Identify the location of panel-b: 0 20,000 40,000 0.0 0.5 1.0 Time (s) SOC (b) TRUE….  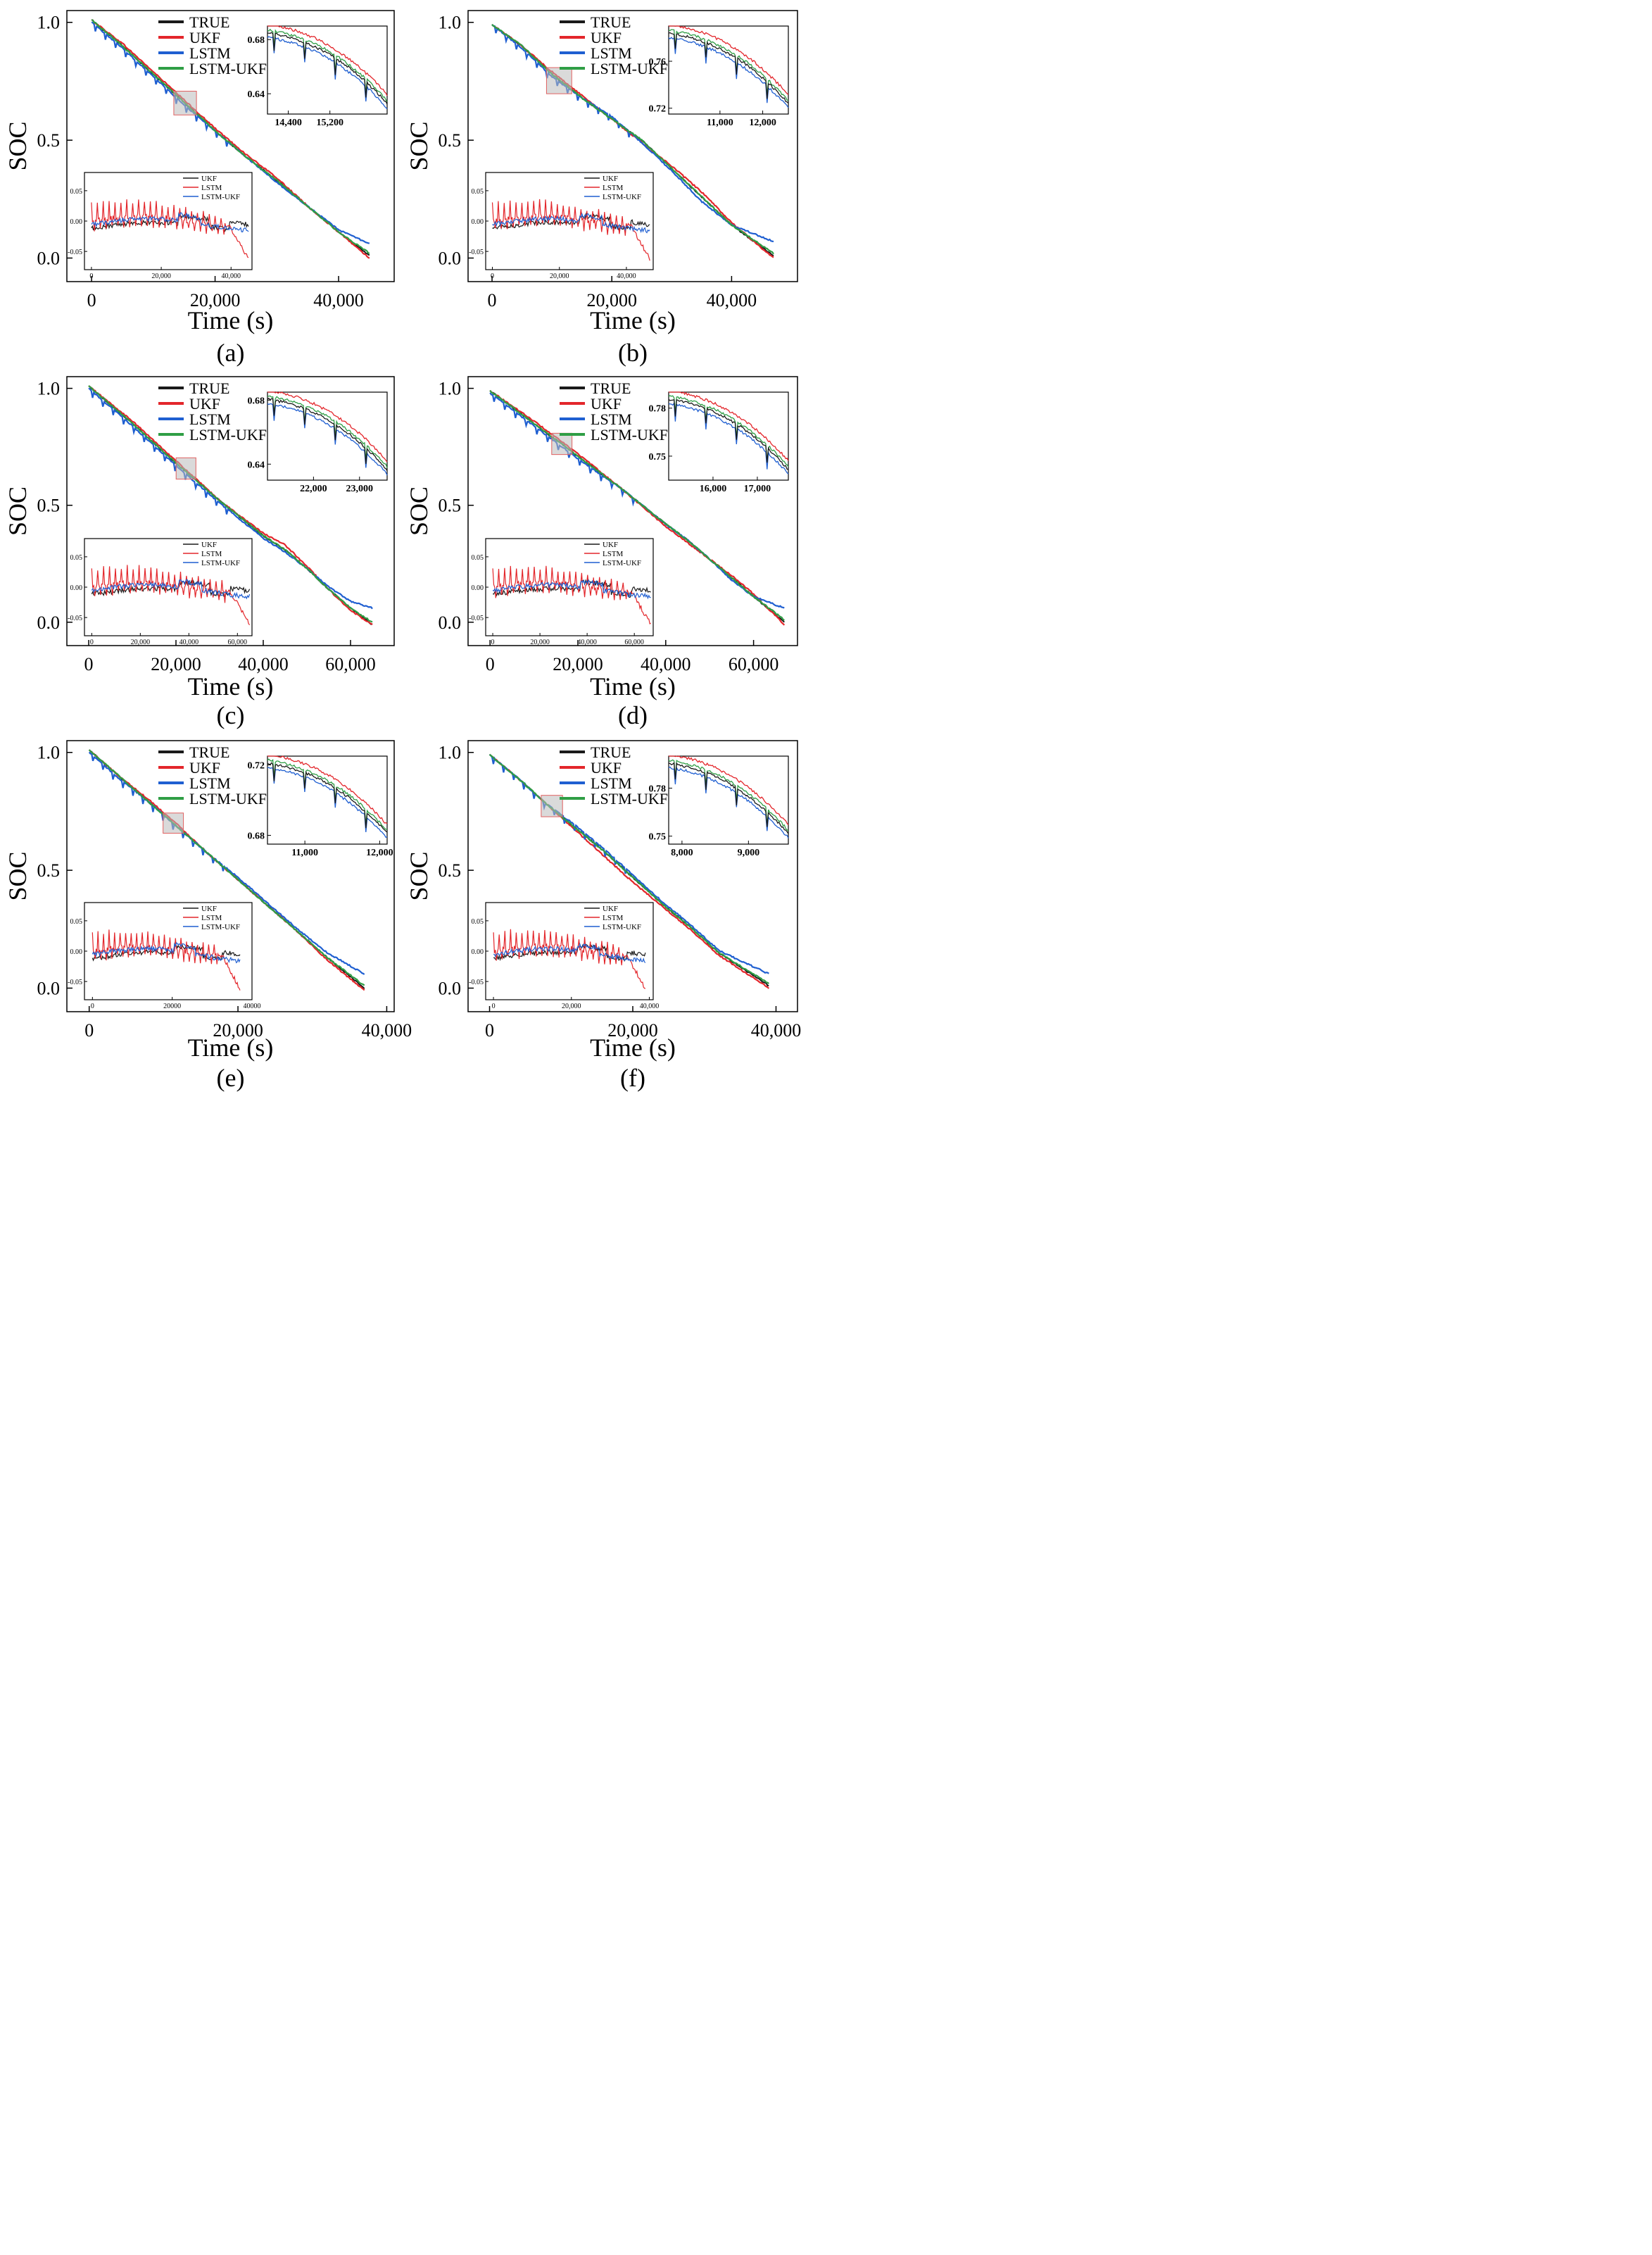
(601, 188).